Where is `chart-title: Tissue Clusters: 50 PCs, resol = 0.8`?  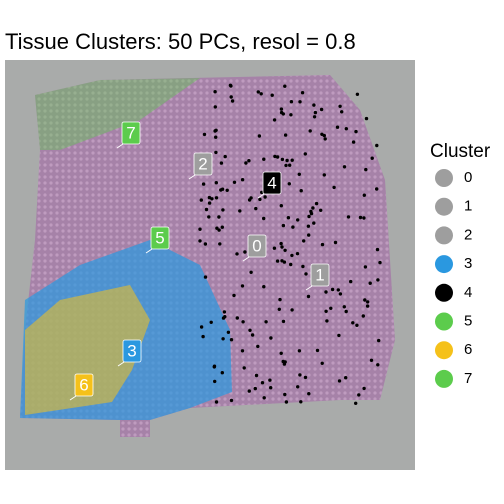 chart-title: Tissue Clusters: 50 PCs, resol = 0.8 is located at coordinates (180, 41).